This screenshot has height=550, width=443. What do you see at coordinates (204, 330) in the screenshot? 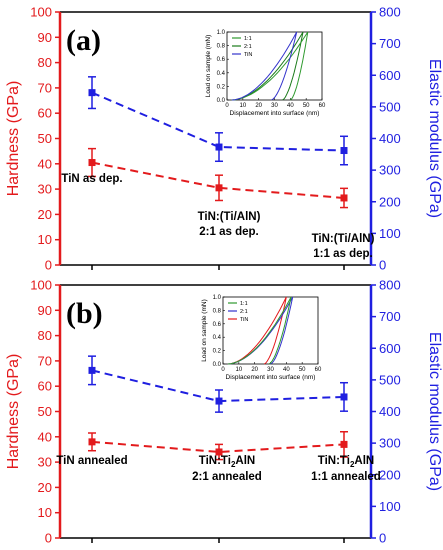
I see `inset-y-label: Load on sample (mN)` at bounding box center [204, 330].